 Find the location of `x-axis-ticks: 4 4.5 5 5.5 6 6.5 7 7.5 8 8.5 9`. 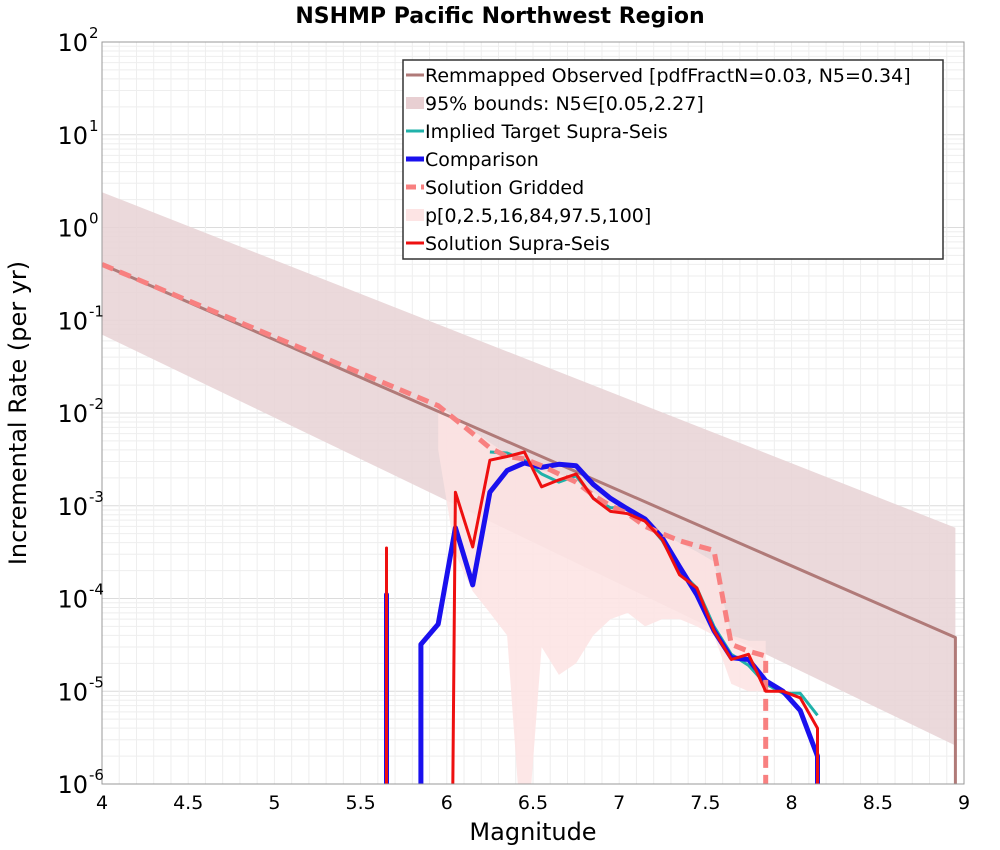

x-axis-ticks: 4 4.5 5 5.5 6 6.5 7 7.5 8 8.5 9 is located at coordinates (533, 803).